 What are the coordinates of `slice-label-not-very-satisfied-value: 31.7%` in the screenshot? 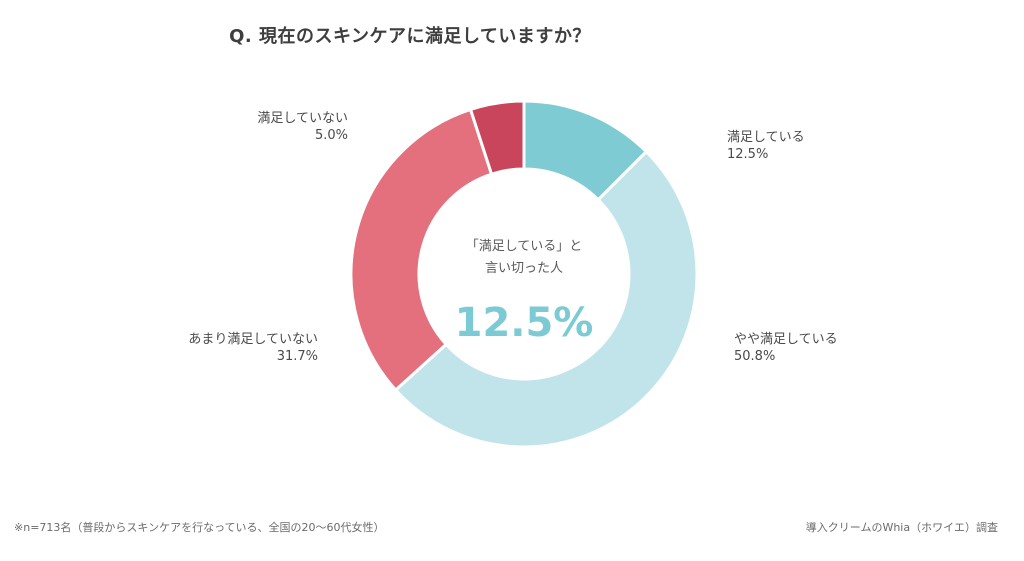 It's located at (297, 356).